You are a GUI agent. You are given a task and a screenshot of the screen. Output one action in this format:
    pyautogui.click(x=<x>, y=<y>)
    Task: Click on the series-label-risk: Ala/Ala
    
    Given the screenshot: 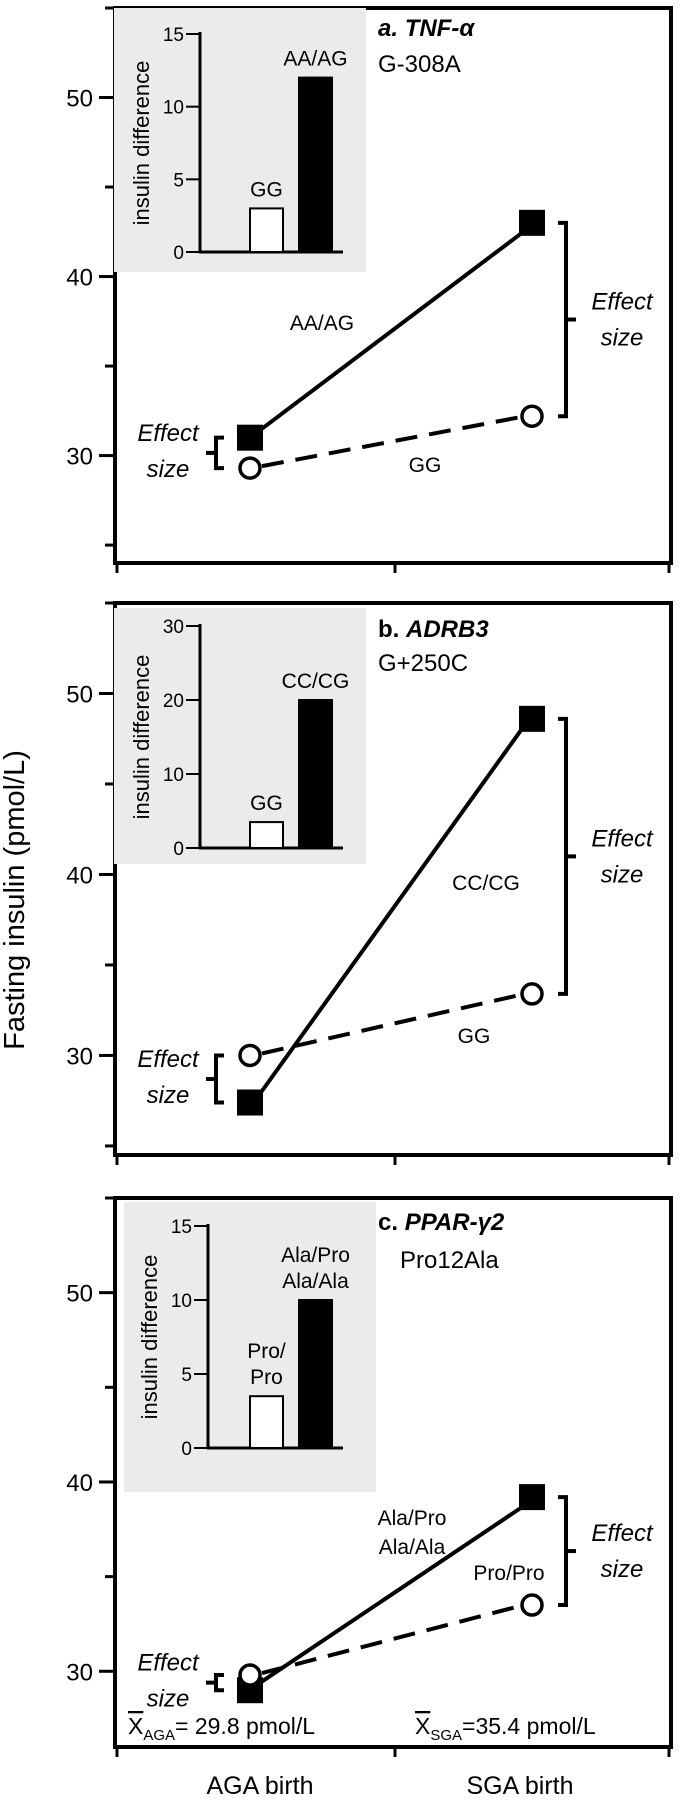 What is the action you would take?
    pyautogui.click(x=412, y=1547)
    